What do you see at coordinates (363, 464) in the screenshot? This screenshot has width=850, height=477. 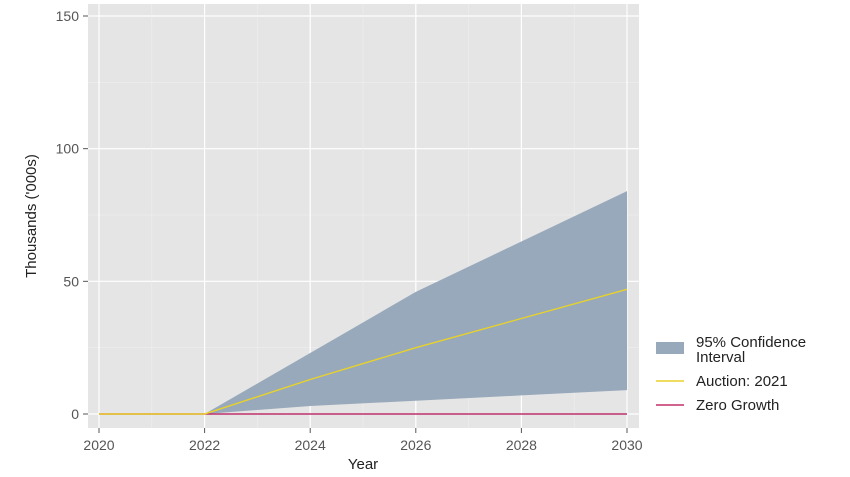 I see `x-axis-title: Year` at bounding box center [363, 464].